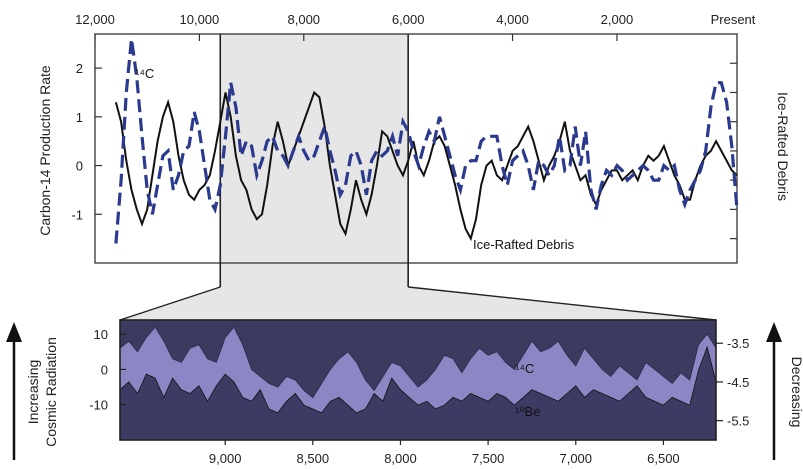 The image size is (803, 469). Describe the element at coordinates (304, 19) in the screenshot. I see `top-x-tick-label: 8,000` at that location.